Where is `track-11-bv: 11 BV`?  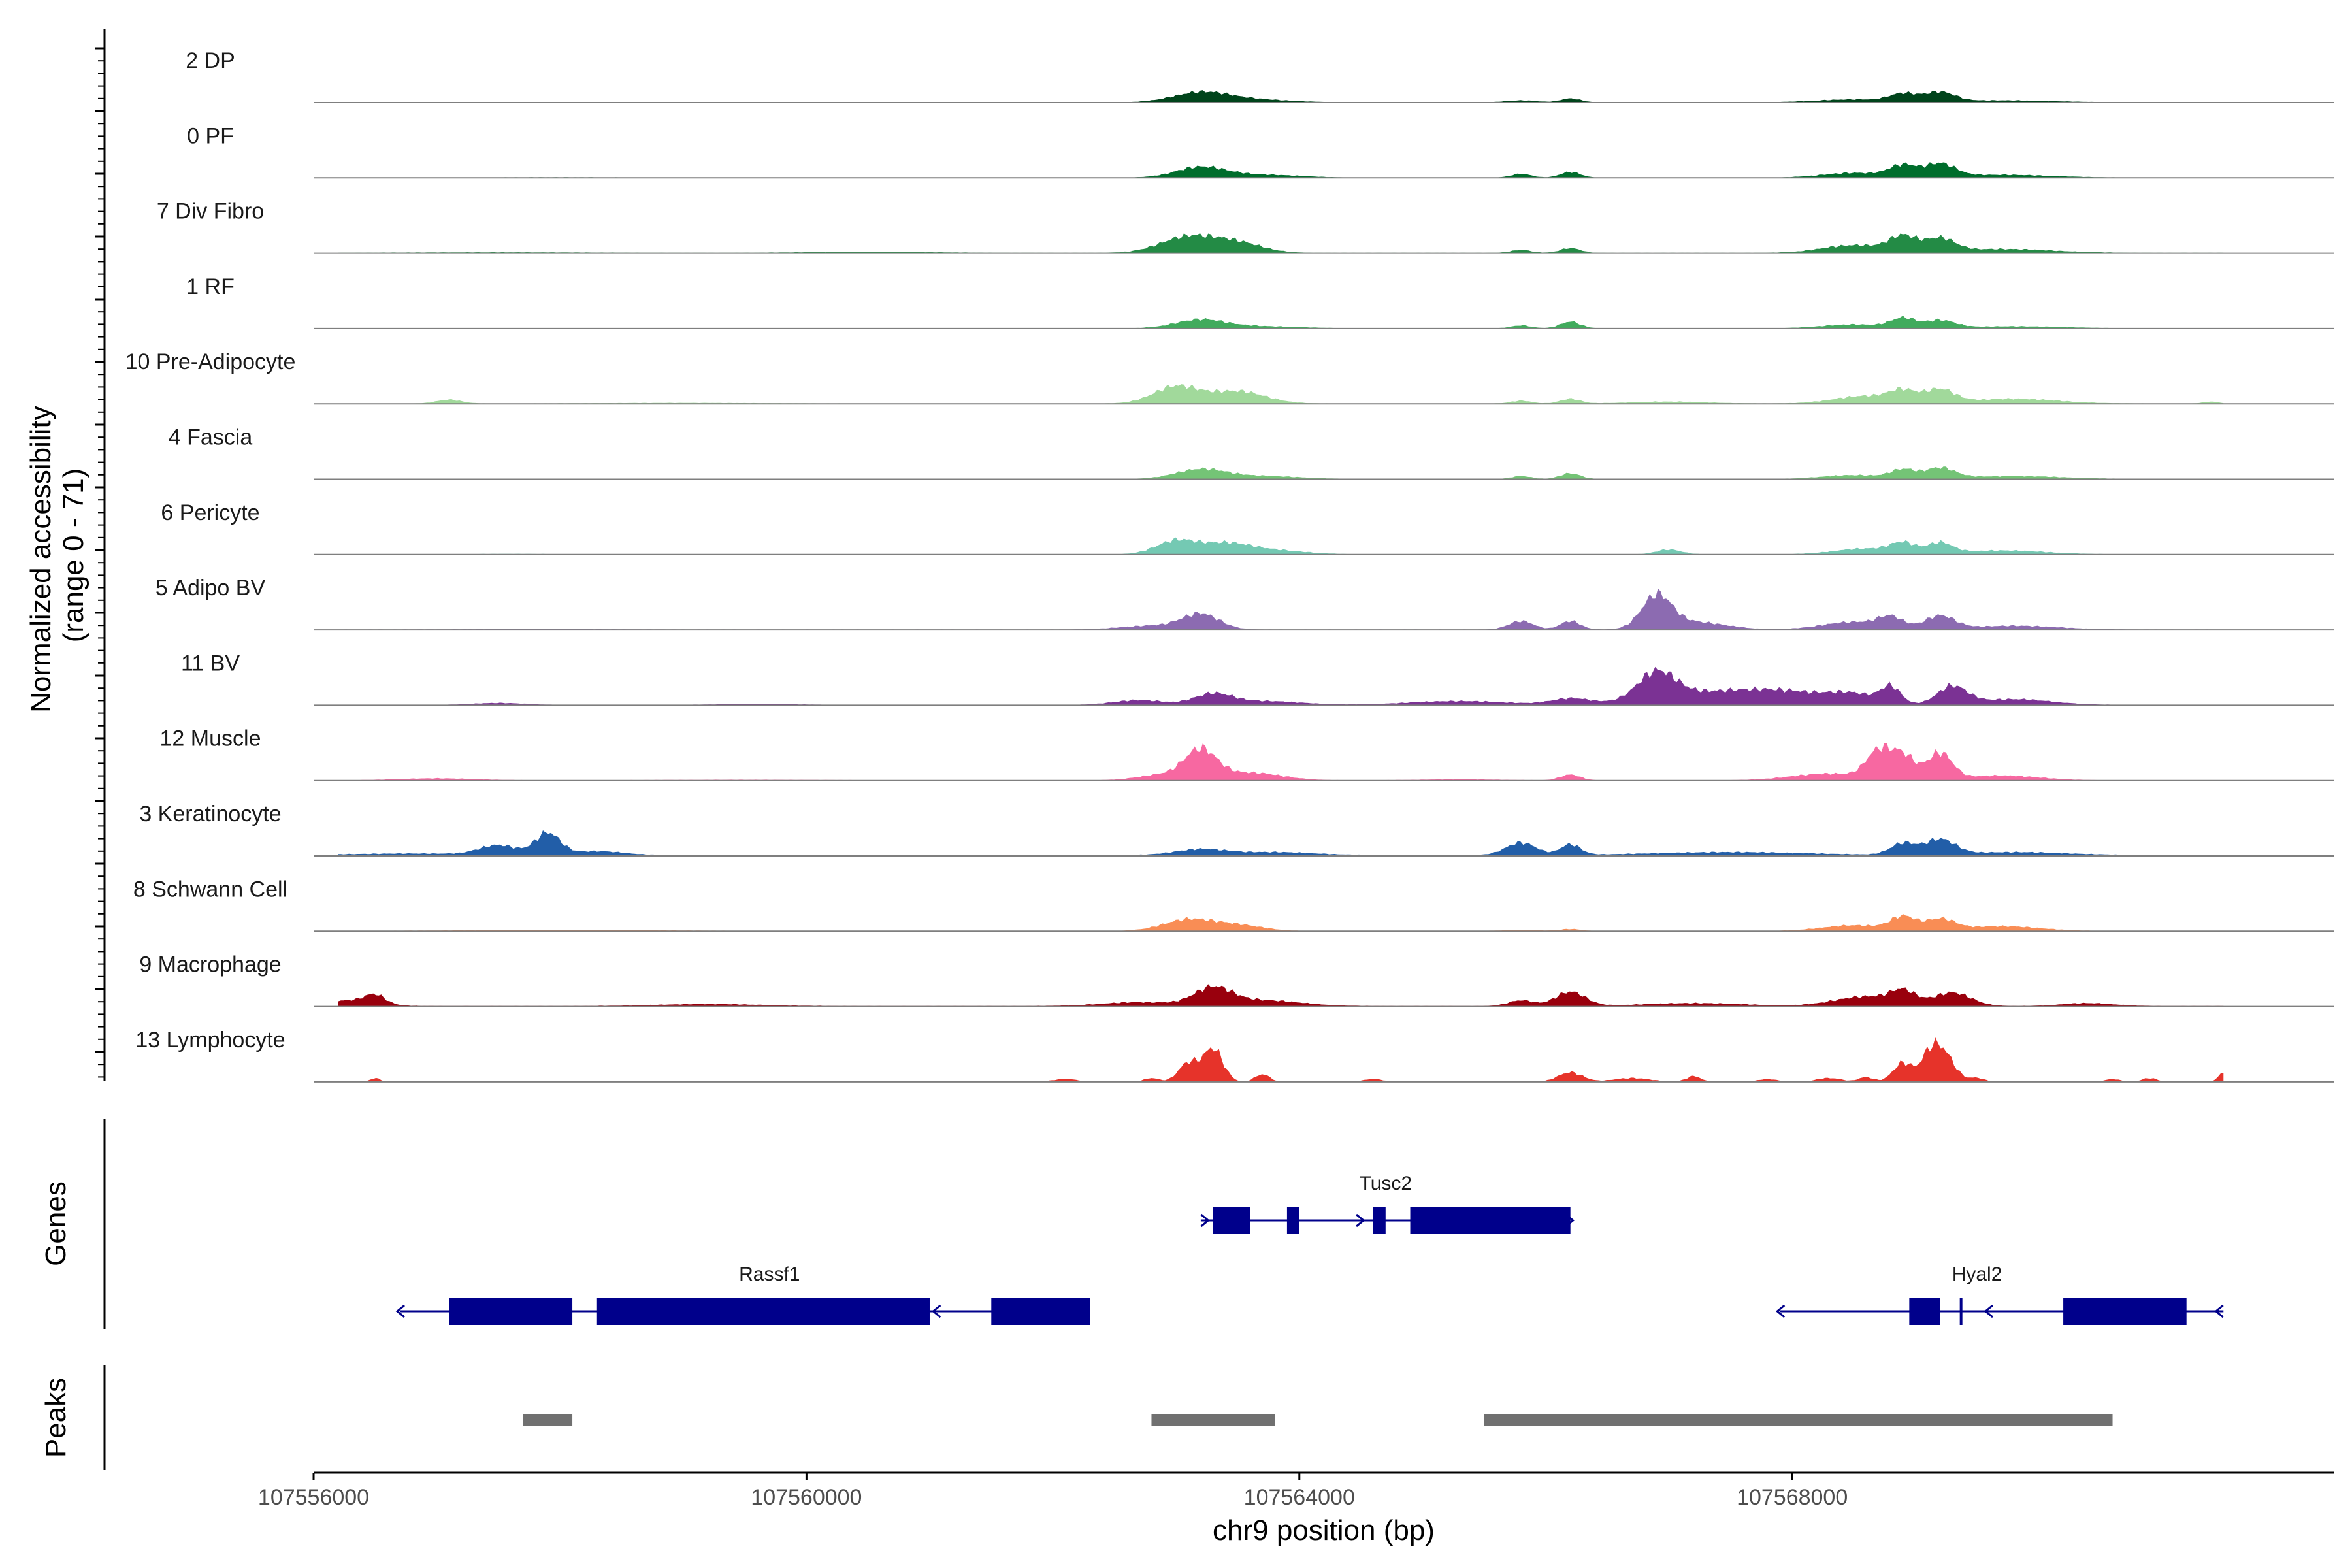 track-11-bv: 11 BV is located at coordinates (1257, 678).